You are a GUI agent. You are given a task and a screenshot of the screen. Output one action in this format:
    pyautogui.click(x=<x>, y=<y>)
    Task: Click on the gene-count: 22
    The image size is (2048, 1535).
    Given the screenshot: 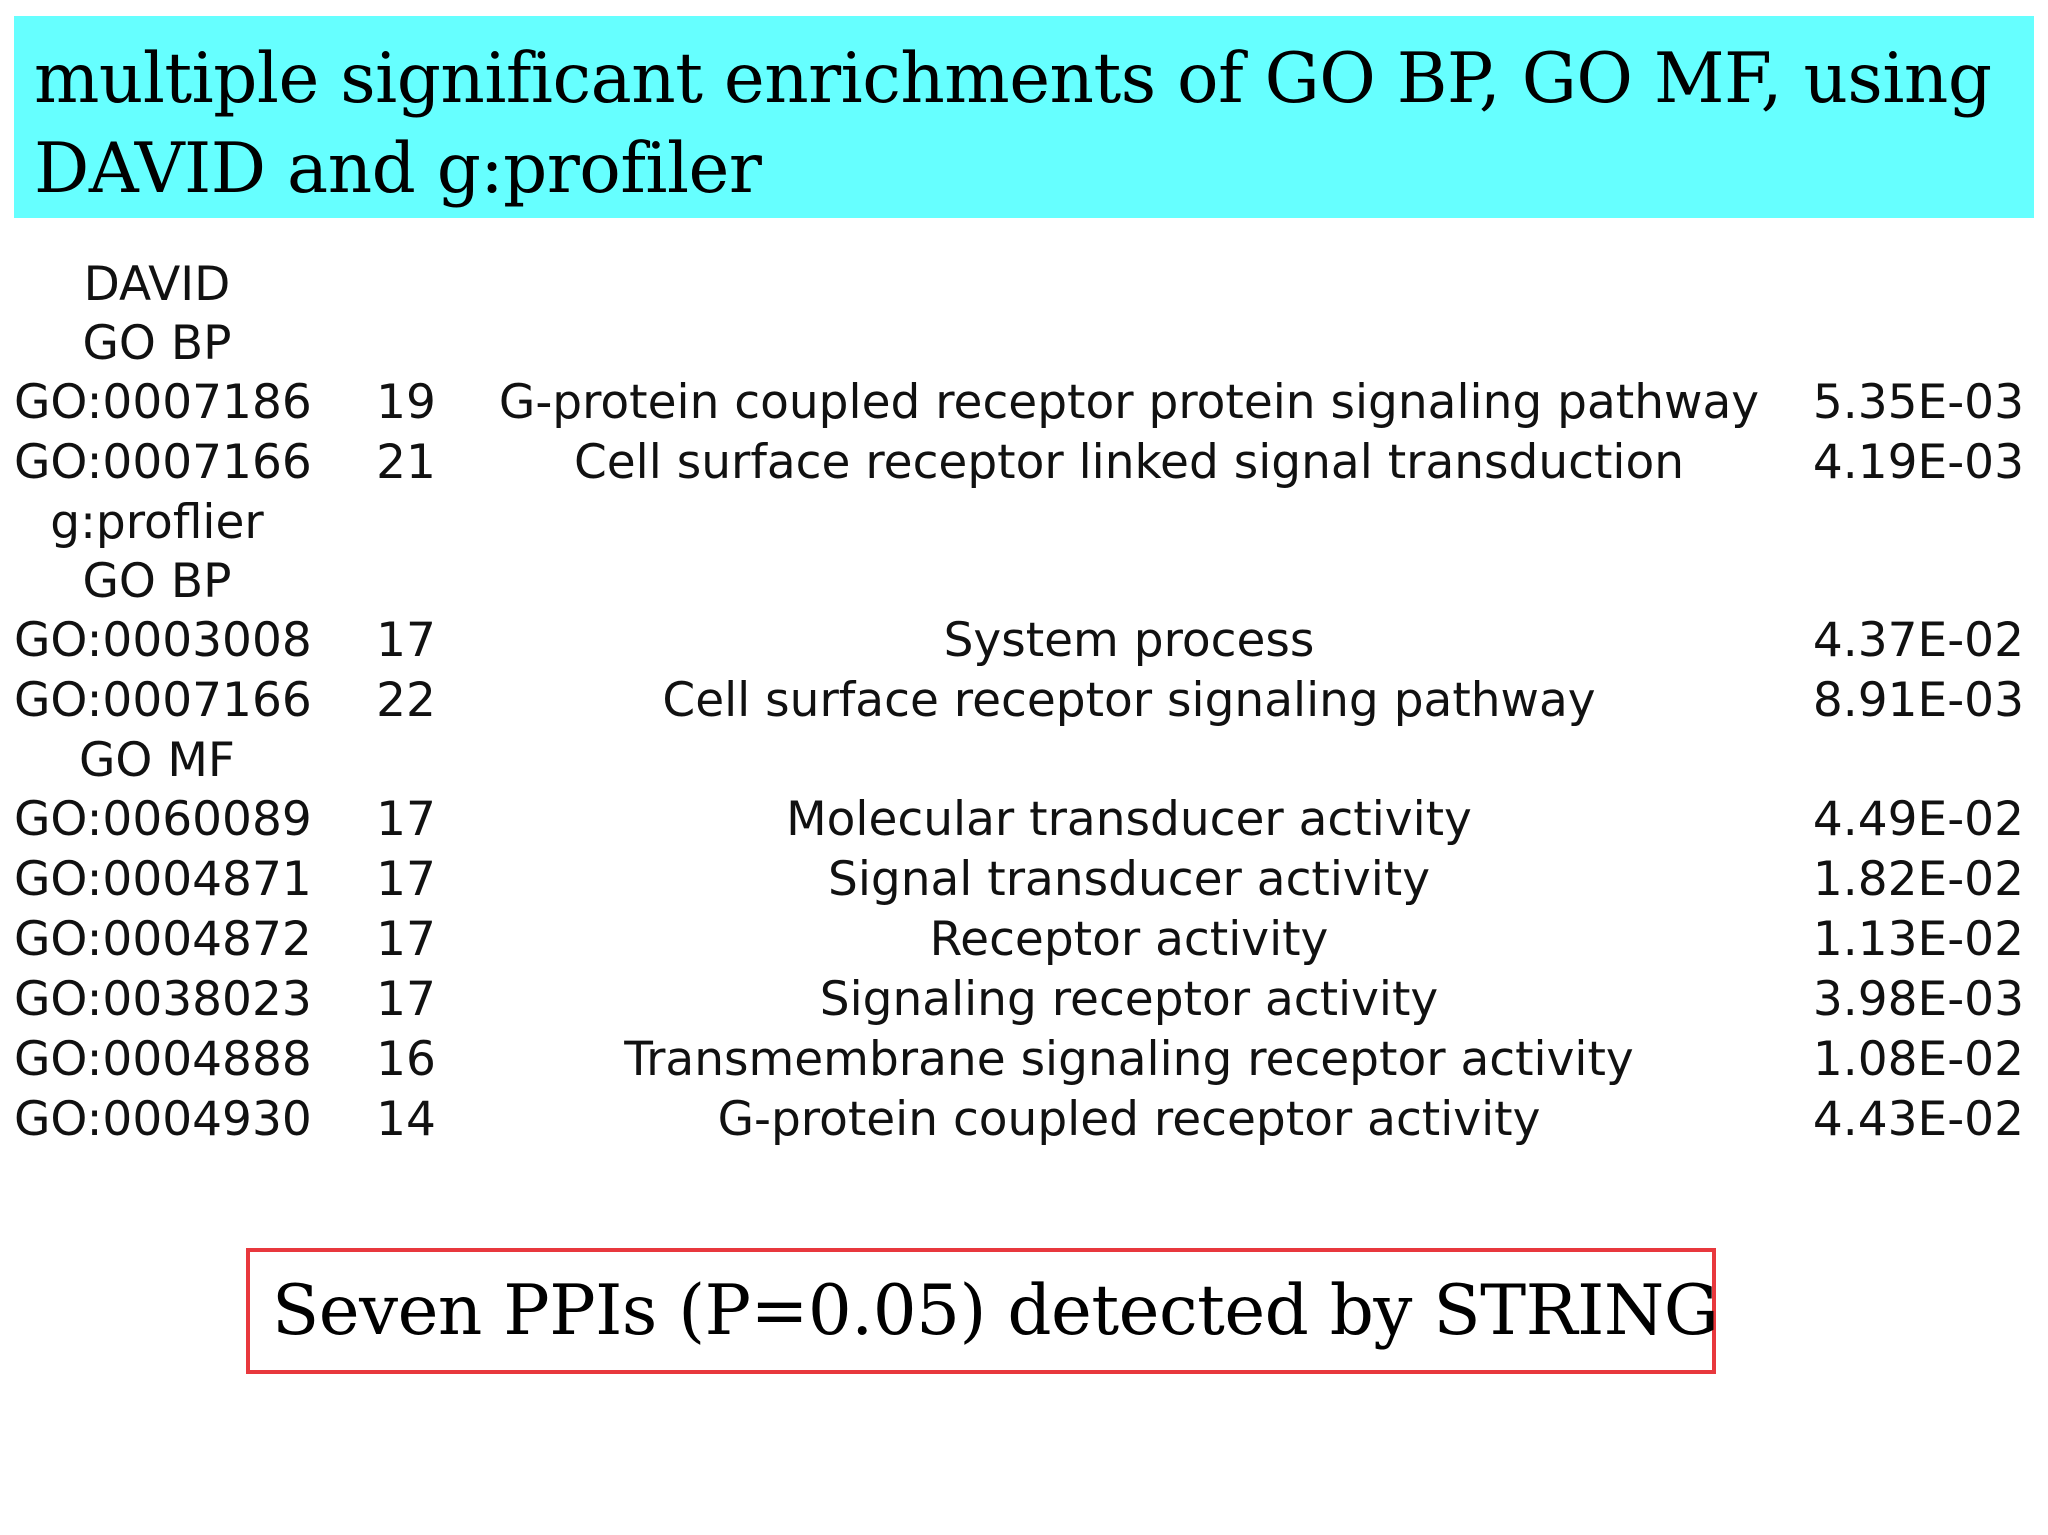 What is the action you would take?
    pyautogui.click(x=406, y=700)
    